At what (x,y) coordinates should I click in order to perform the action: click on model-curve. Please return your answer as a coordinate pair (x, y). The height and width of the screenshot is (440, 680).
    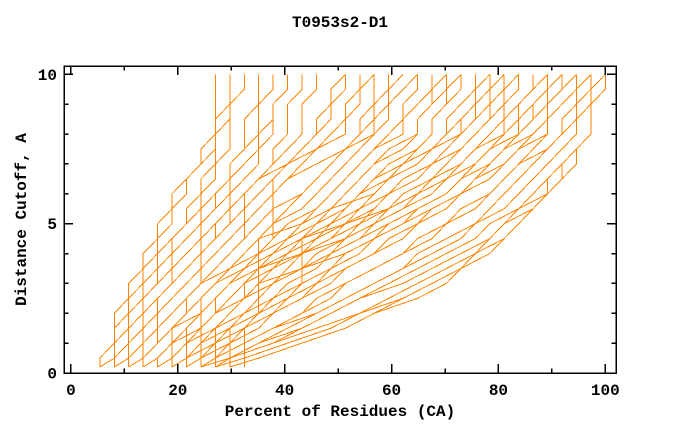
    Looking at the image, I should click on (172, 220).